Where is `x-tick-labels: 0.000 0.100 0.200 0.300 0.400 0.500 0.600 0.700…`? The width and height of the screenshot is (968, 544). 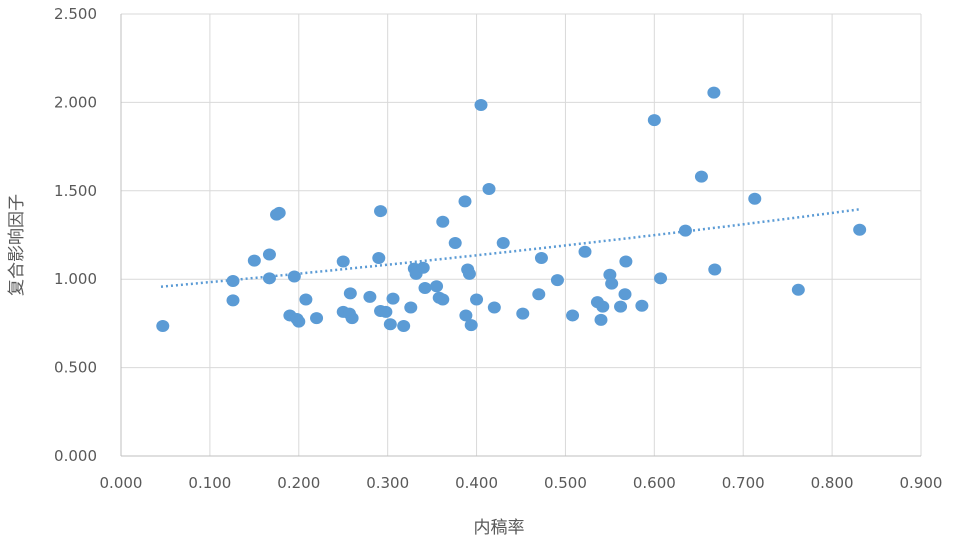
x-tick-labels: 0.000 0.100 0.200 0.300 0.400 0.500 0.600 0.700… is located at coordinates (521, 483).